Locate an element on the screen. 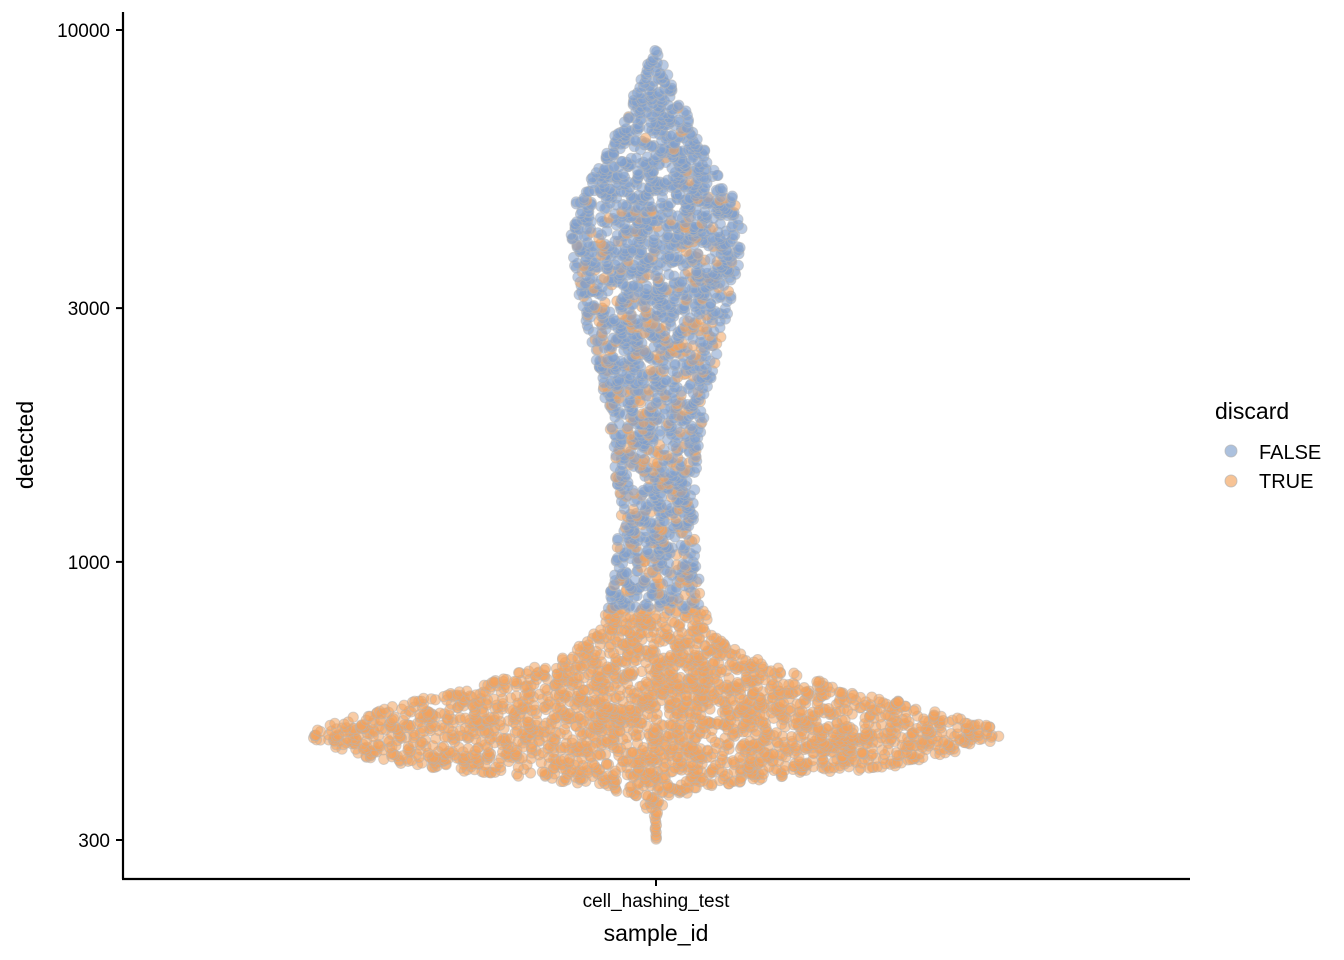 This screenshot has height=960, width=1344. legend-title: discard is located at coordinates (1252, 411).